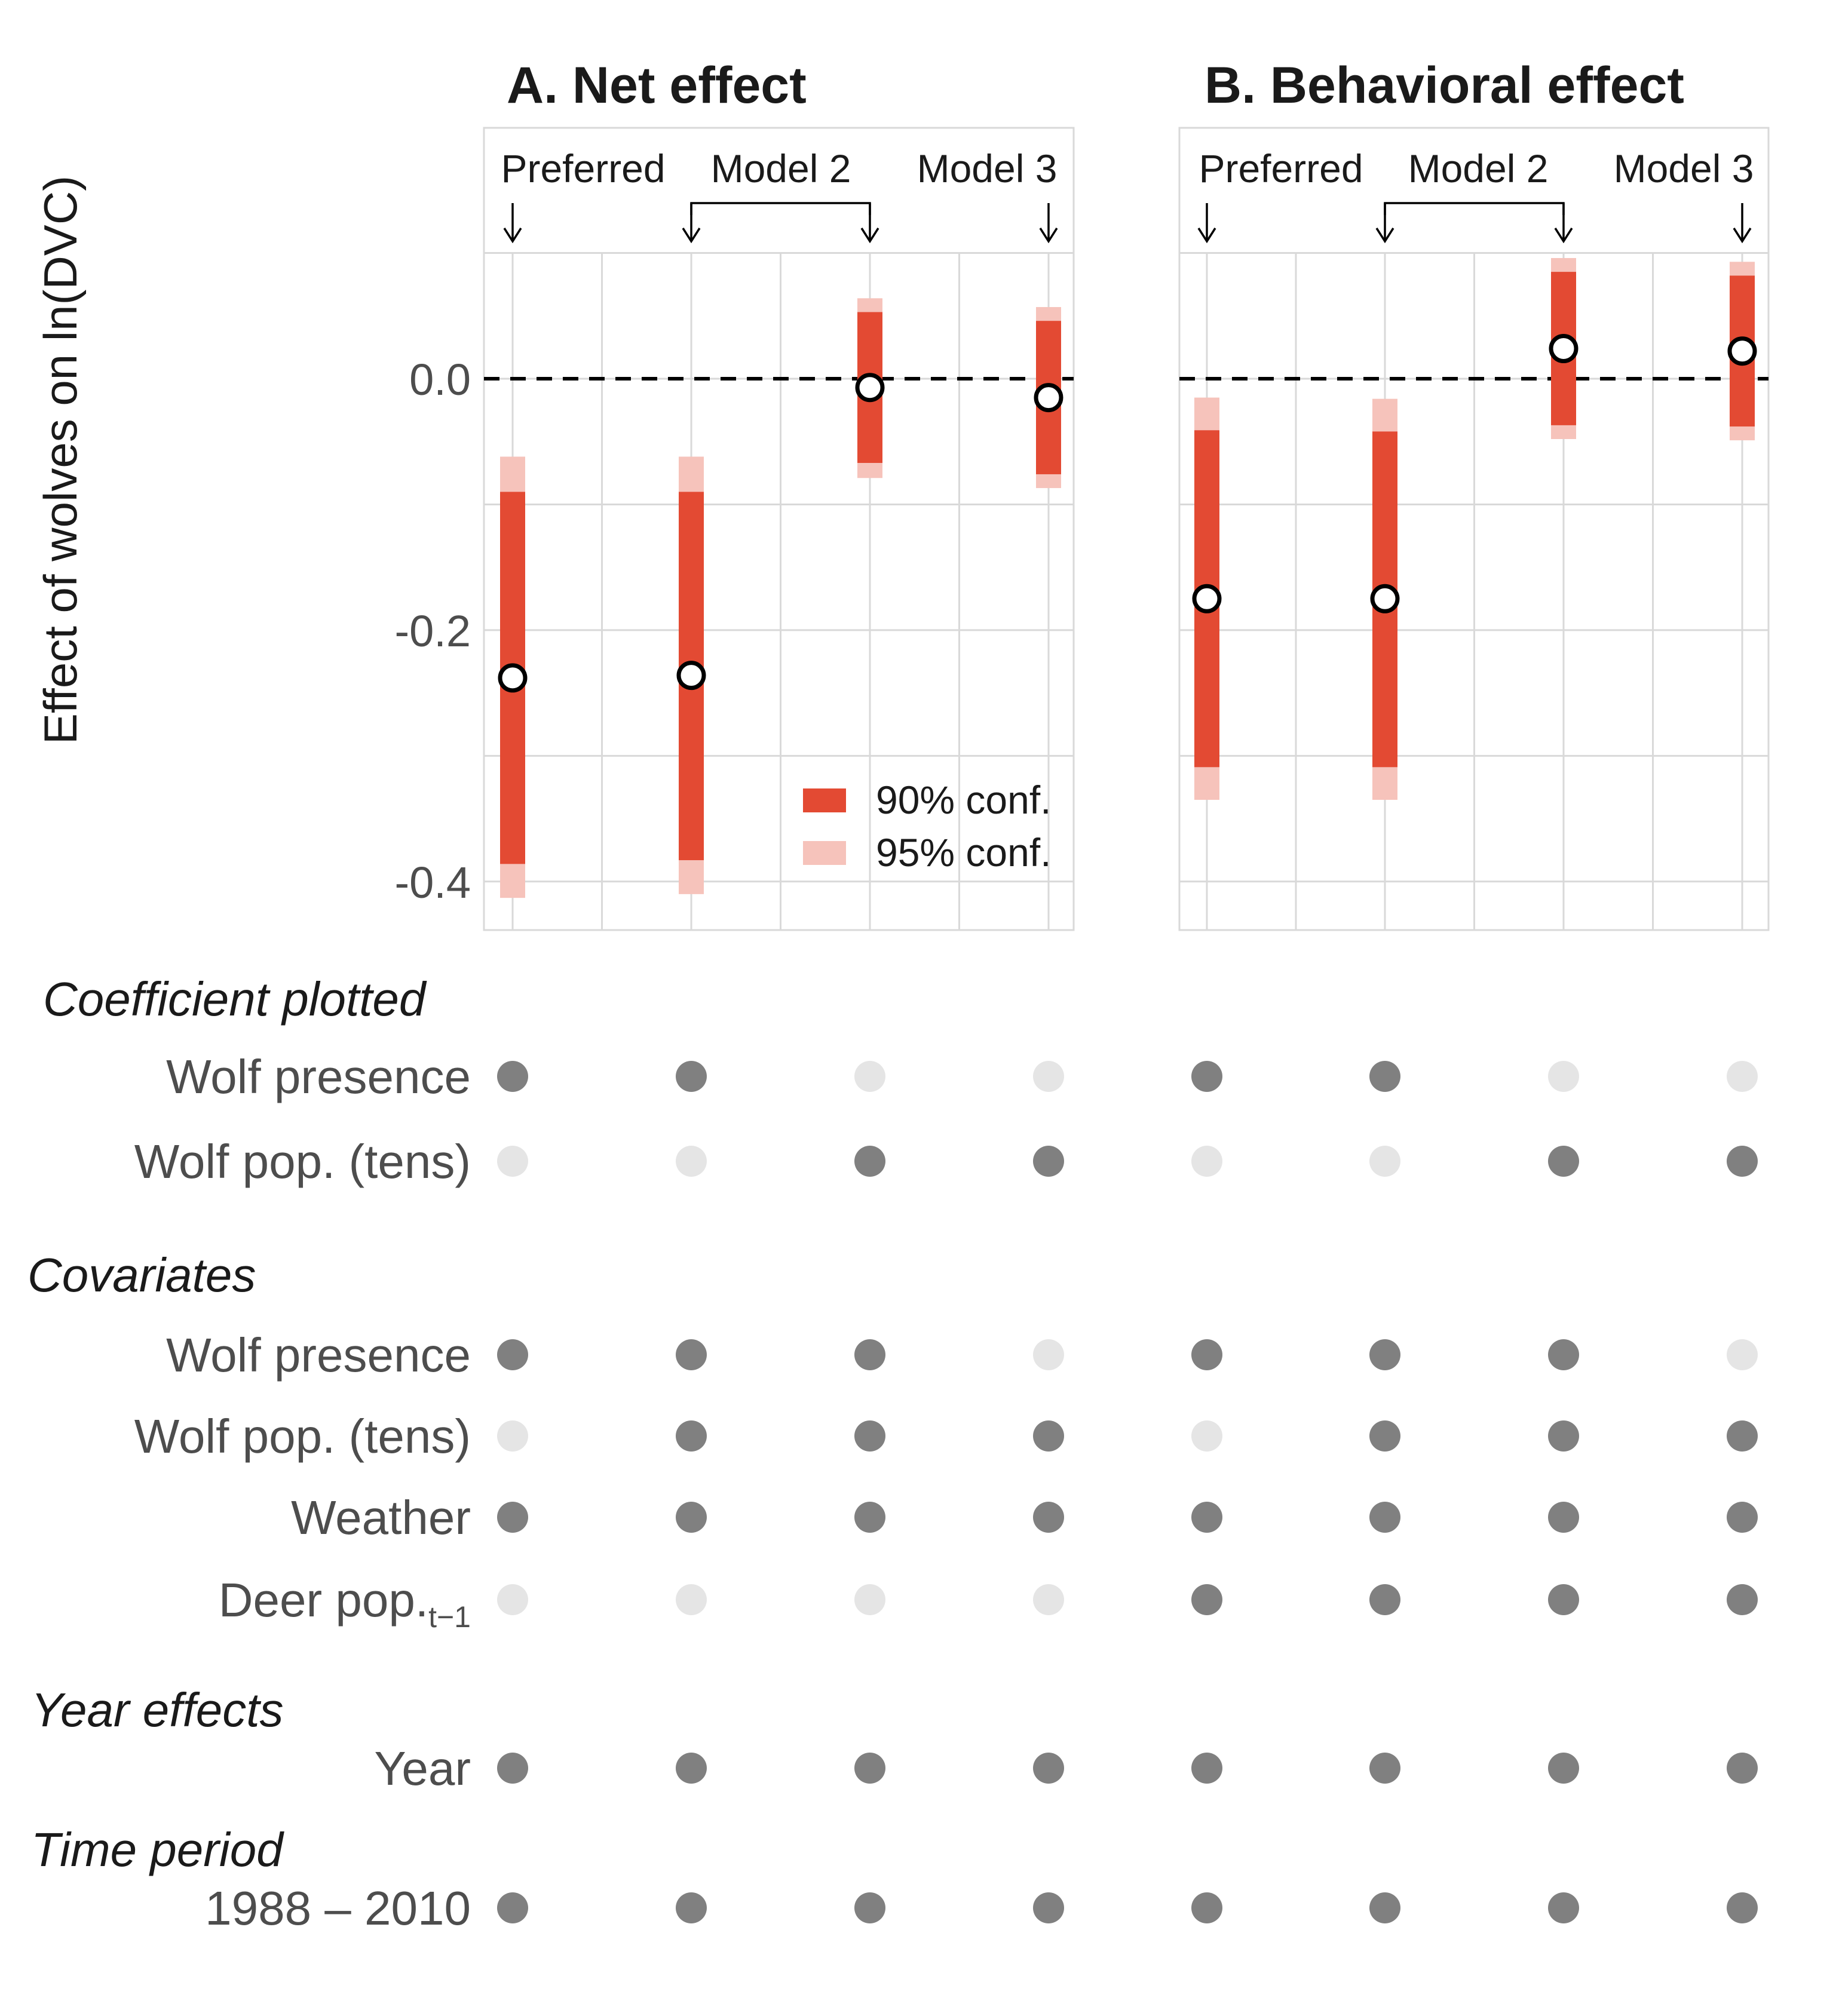  What do you see at coordinates (779, 529) in the screenshot?
I see `panel-border` at bounding box center [779, 529].